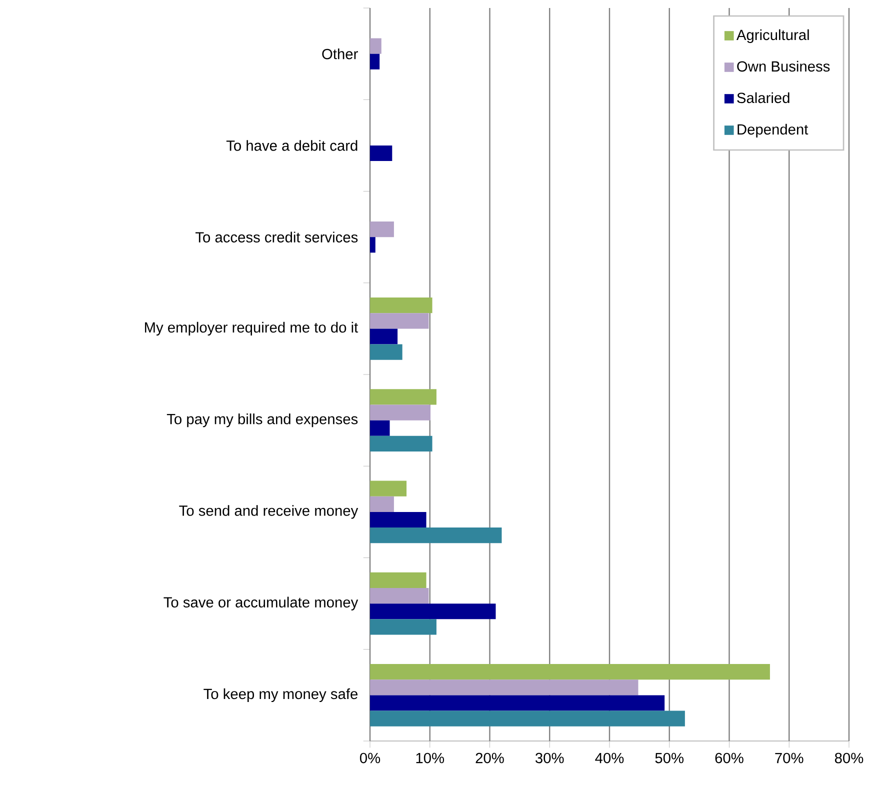 The image size is (871, 790). What do you see at coordinates (789, 758) in the screenshot?
I see `x-tick-label: 70%` at bounding box center [789, 758].